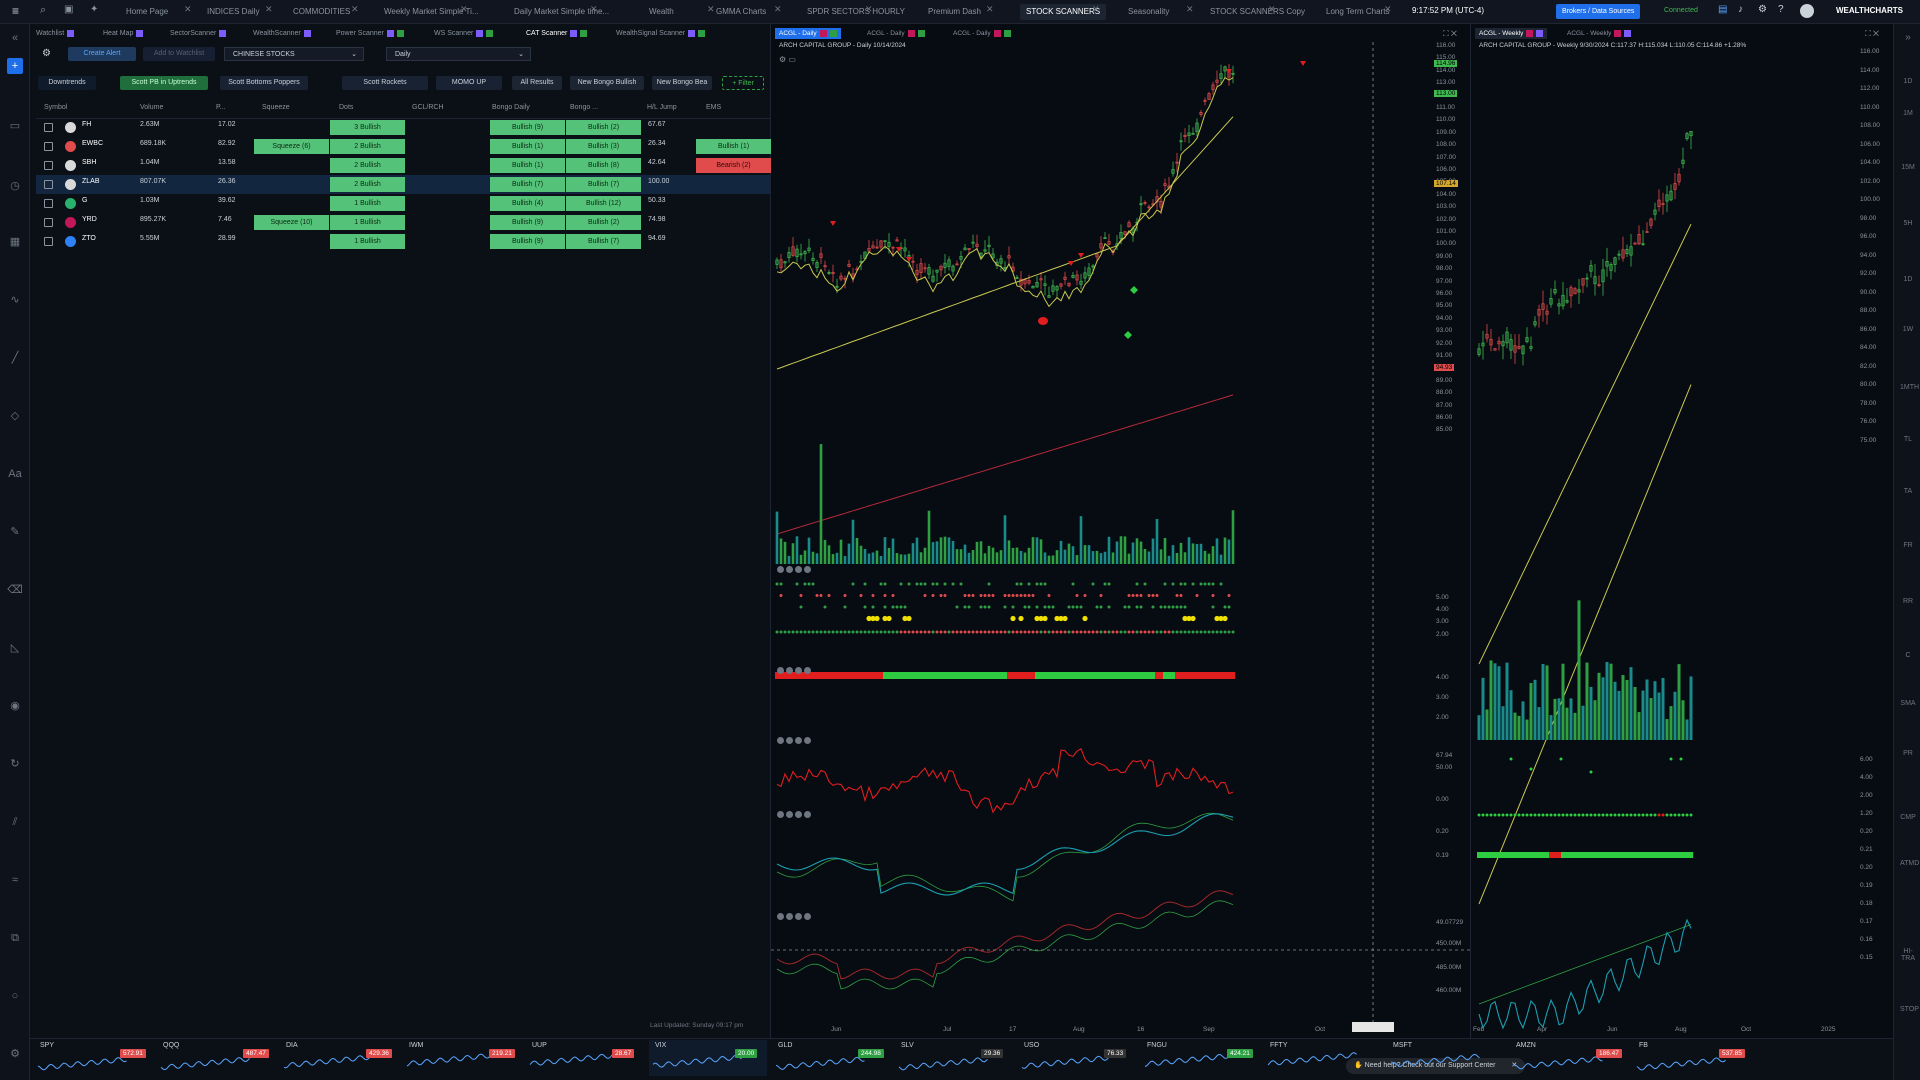  Describe the element at coordinates (1781, 9) in the screenshot. I see `help-icon: ?` at that location.